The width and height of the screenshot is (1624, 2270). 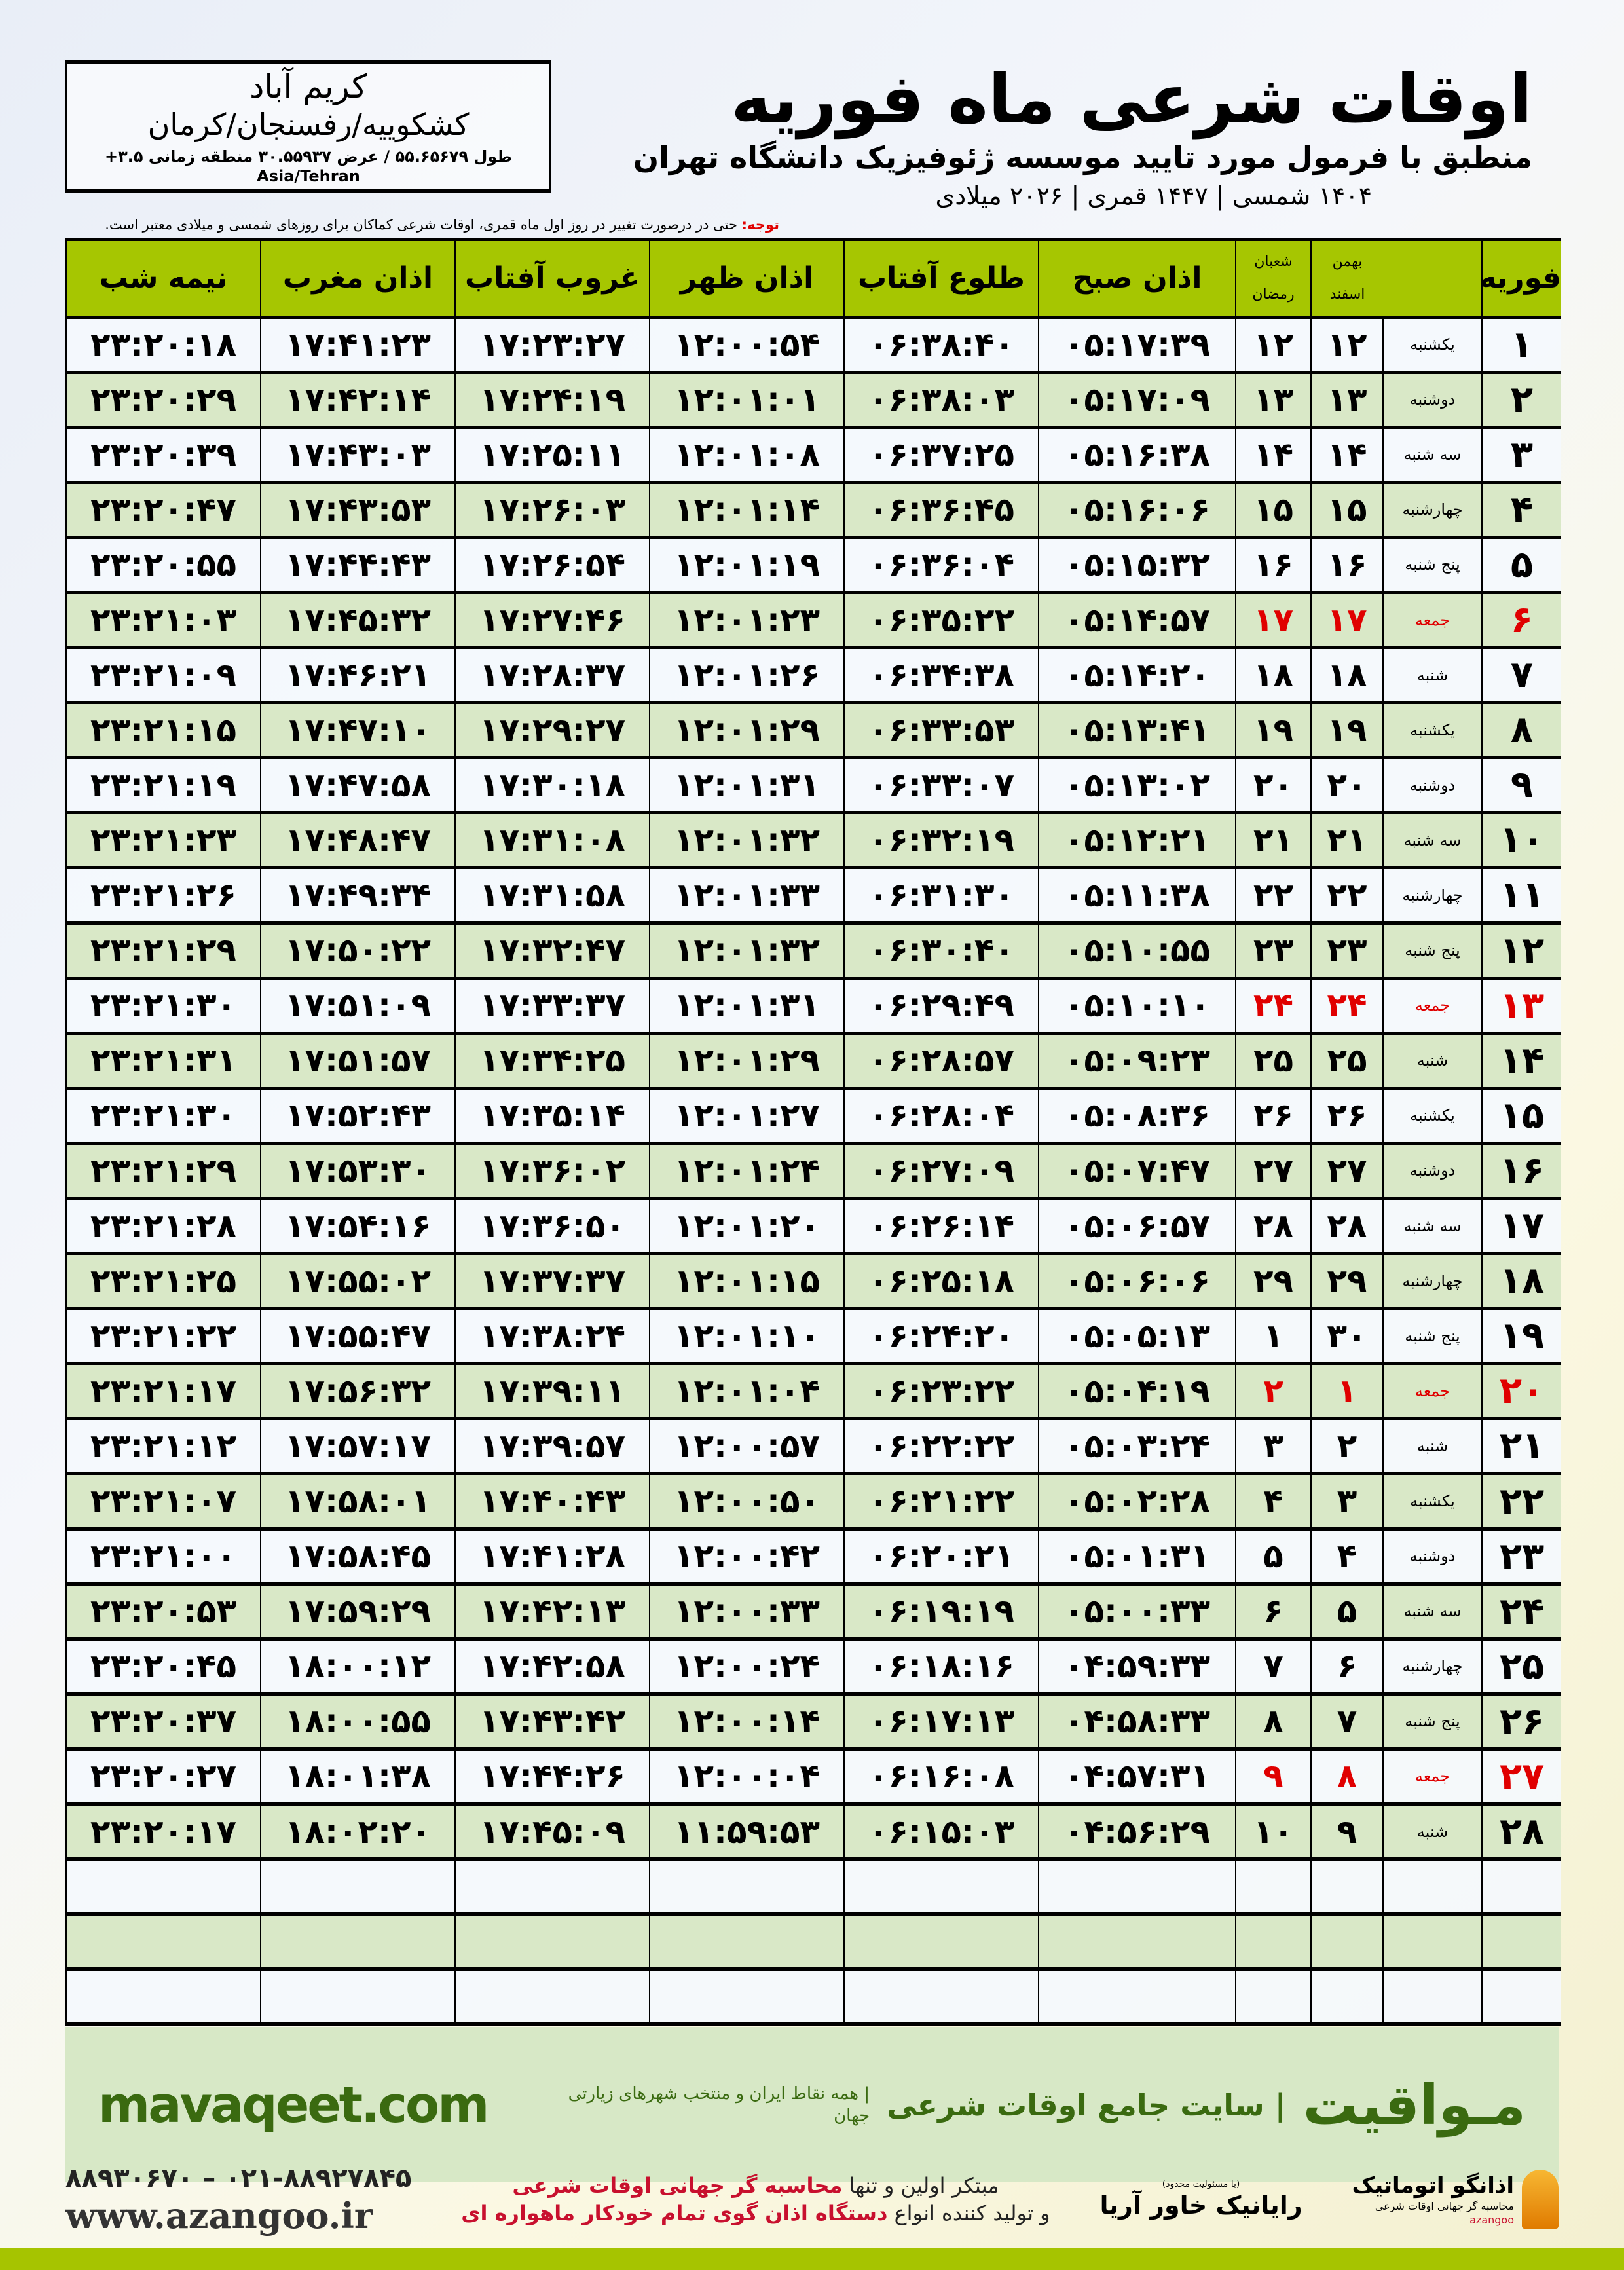 What do you see at coordinates (1432, 1337) in the screenshot?
I see `weekday: پنج شنبه` at bounding box center [1432, 1337].